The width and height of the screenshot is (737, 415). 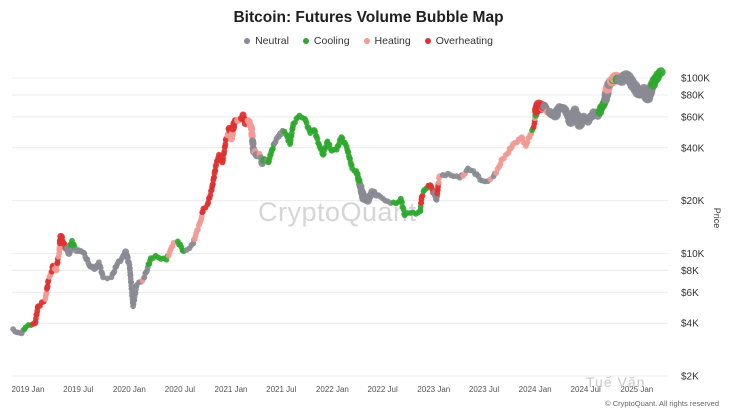 What do you see at coordinates (78, 389) in the screenshot?
I see `x-tick-label: 2019 Jul` at bounding box center [78, 389].